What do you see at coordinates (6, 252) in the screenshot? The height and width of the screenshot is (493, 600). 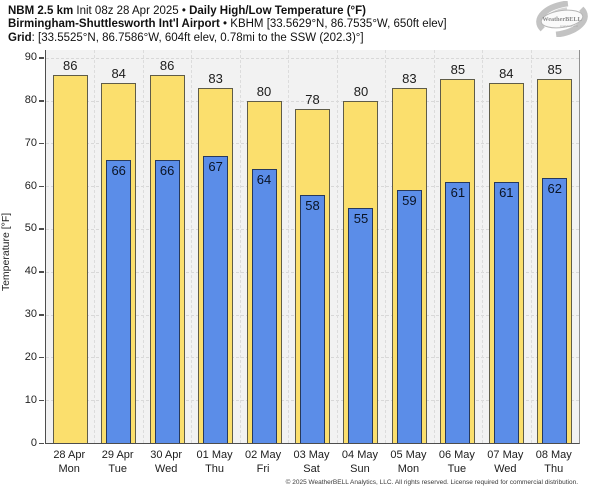 I see `y-axis-title: Temperature [°F]` at bounding box center [6, 252].